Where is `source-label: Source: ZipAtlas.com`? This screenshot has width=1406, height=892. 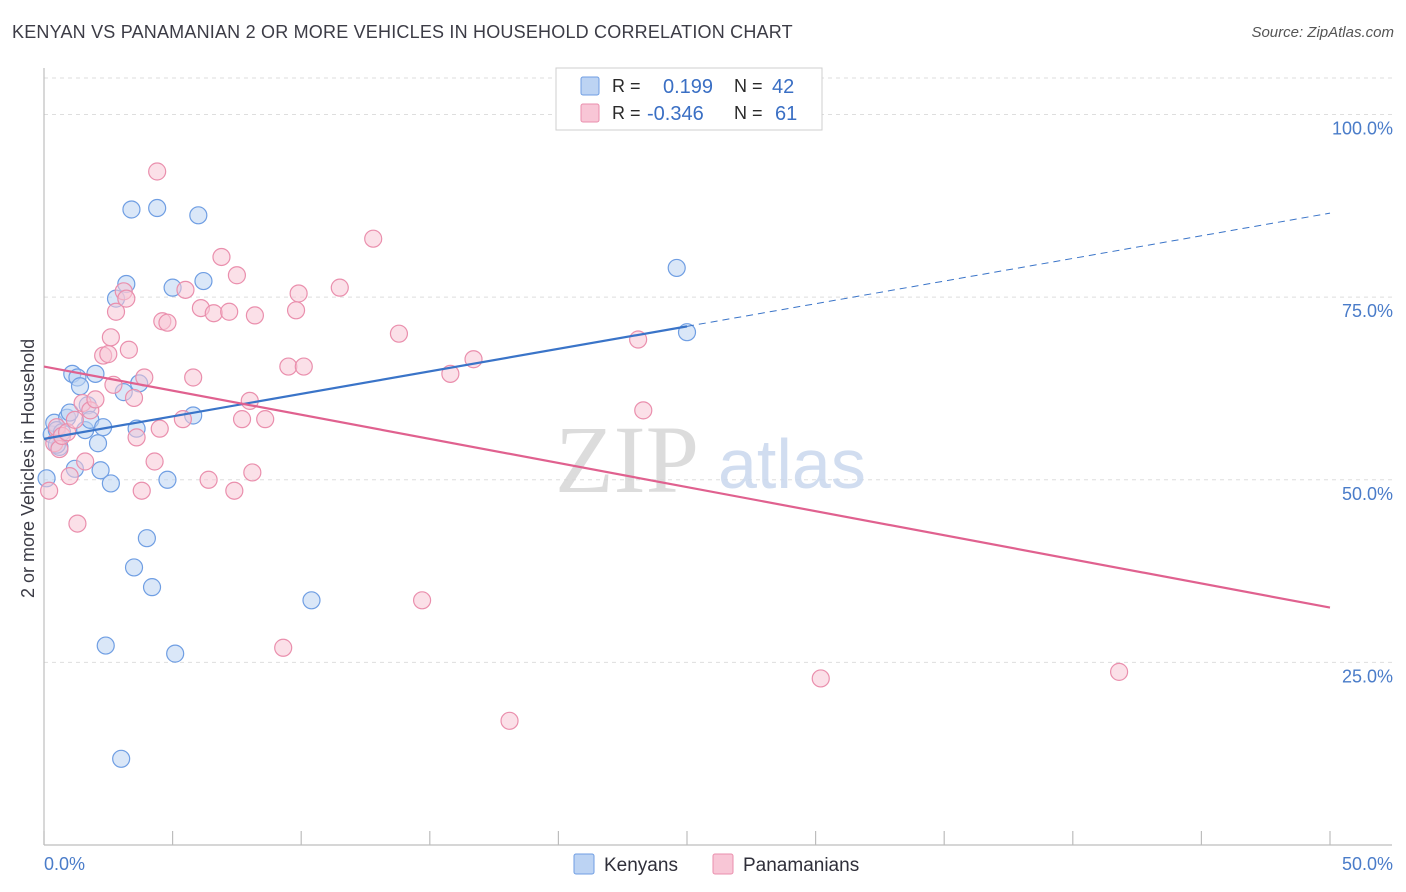
source-label: Source: ZipAtlas.com is located at coordinates (1322, 32).